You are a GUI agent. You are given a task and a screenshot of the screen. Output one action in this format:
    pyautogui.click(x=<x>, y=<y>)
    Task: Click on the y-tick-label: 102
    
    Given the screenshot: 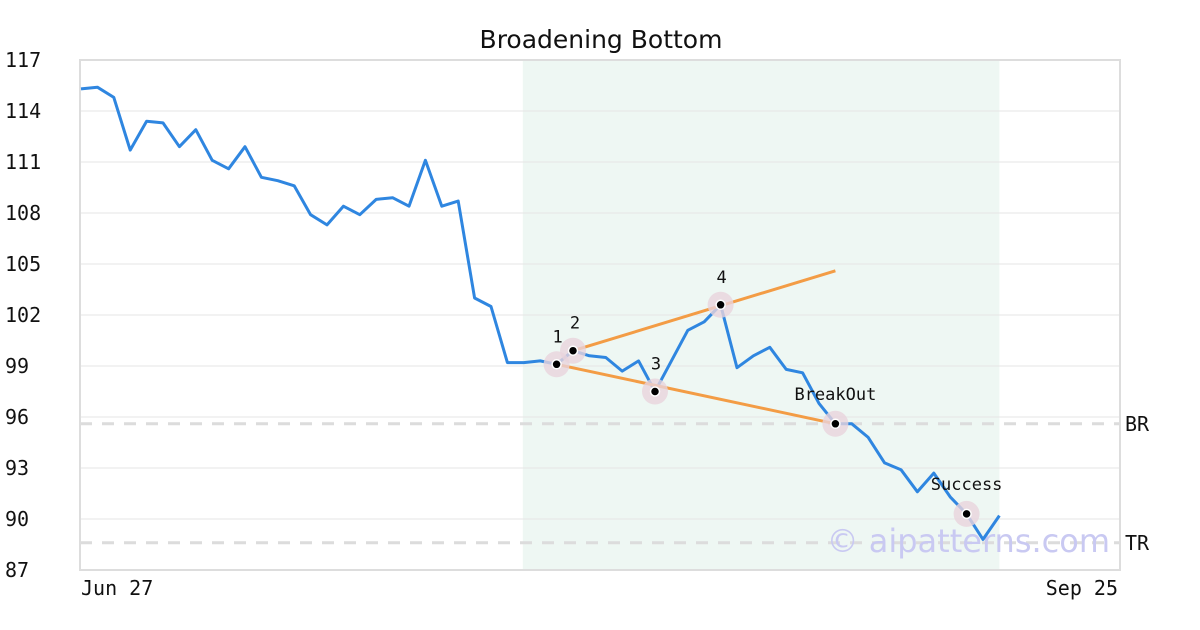 What is the action you would take?
    pyautogui.click(x=23, y=315)
    